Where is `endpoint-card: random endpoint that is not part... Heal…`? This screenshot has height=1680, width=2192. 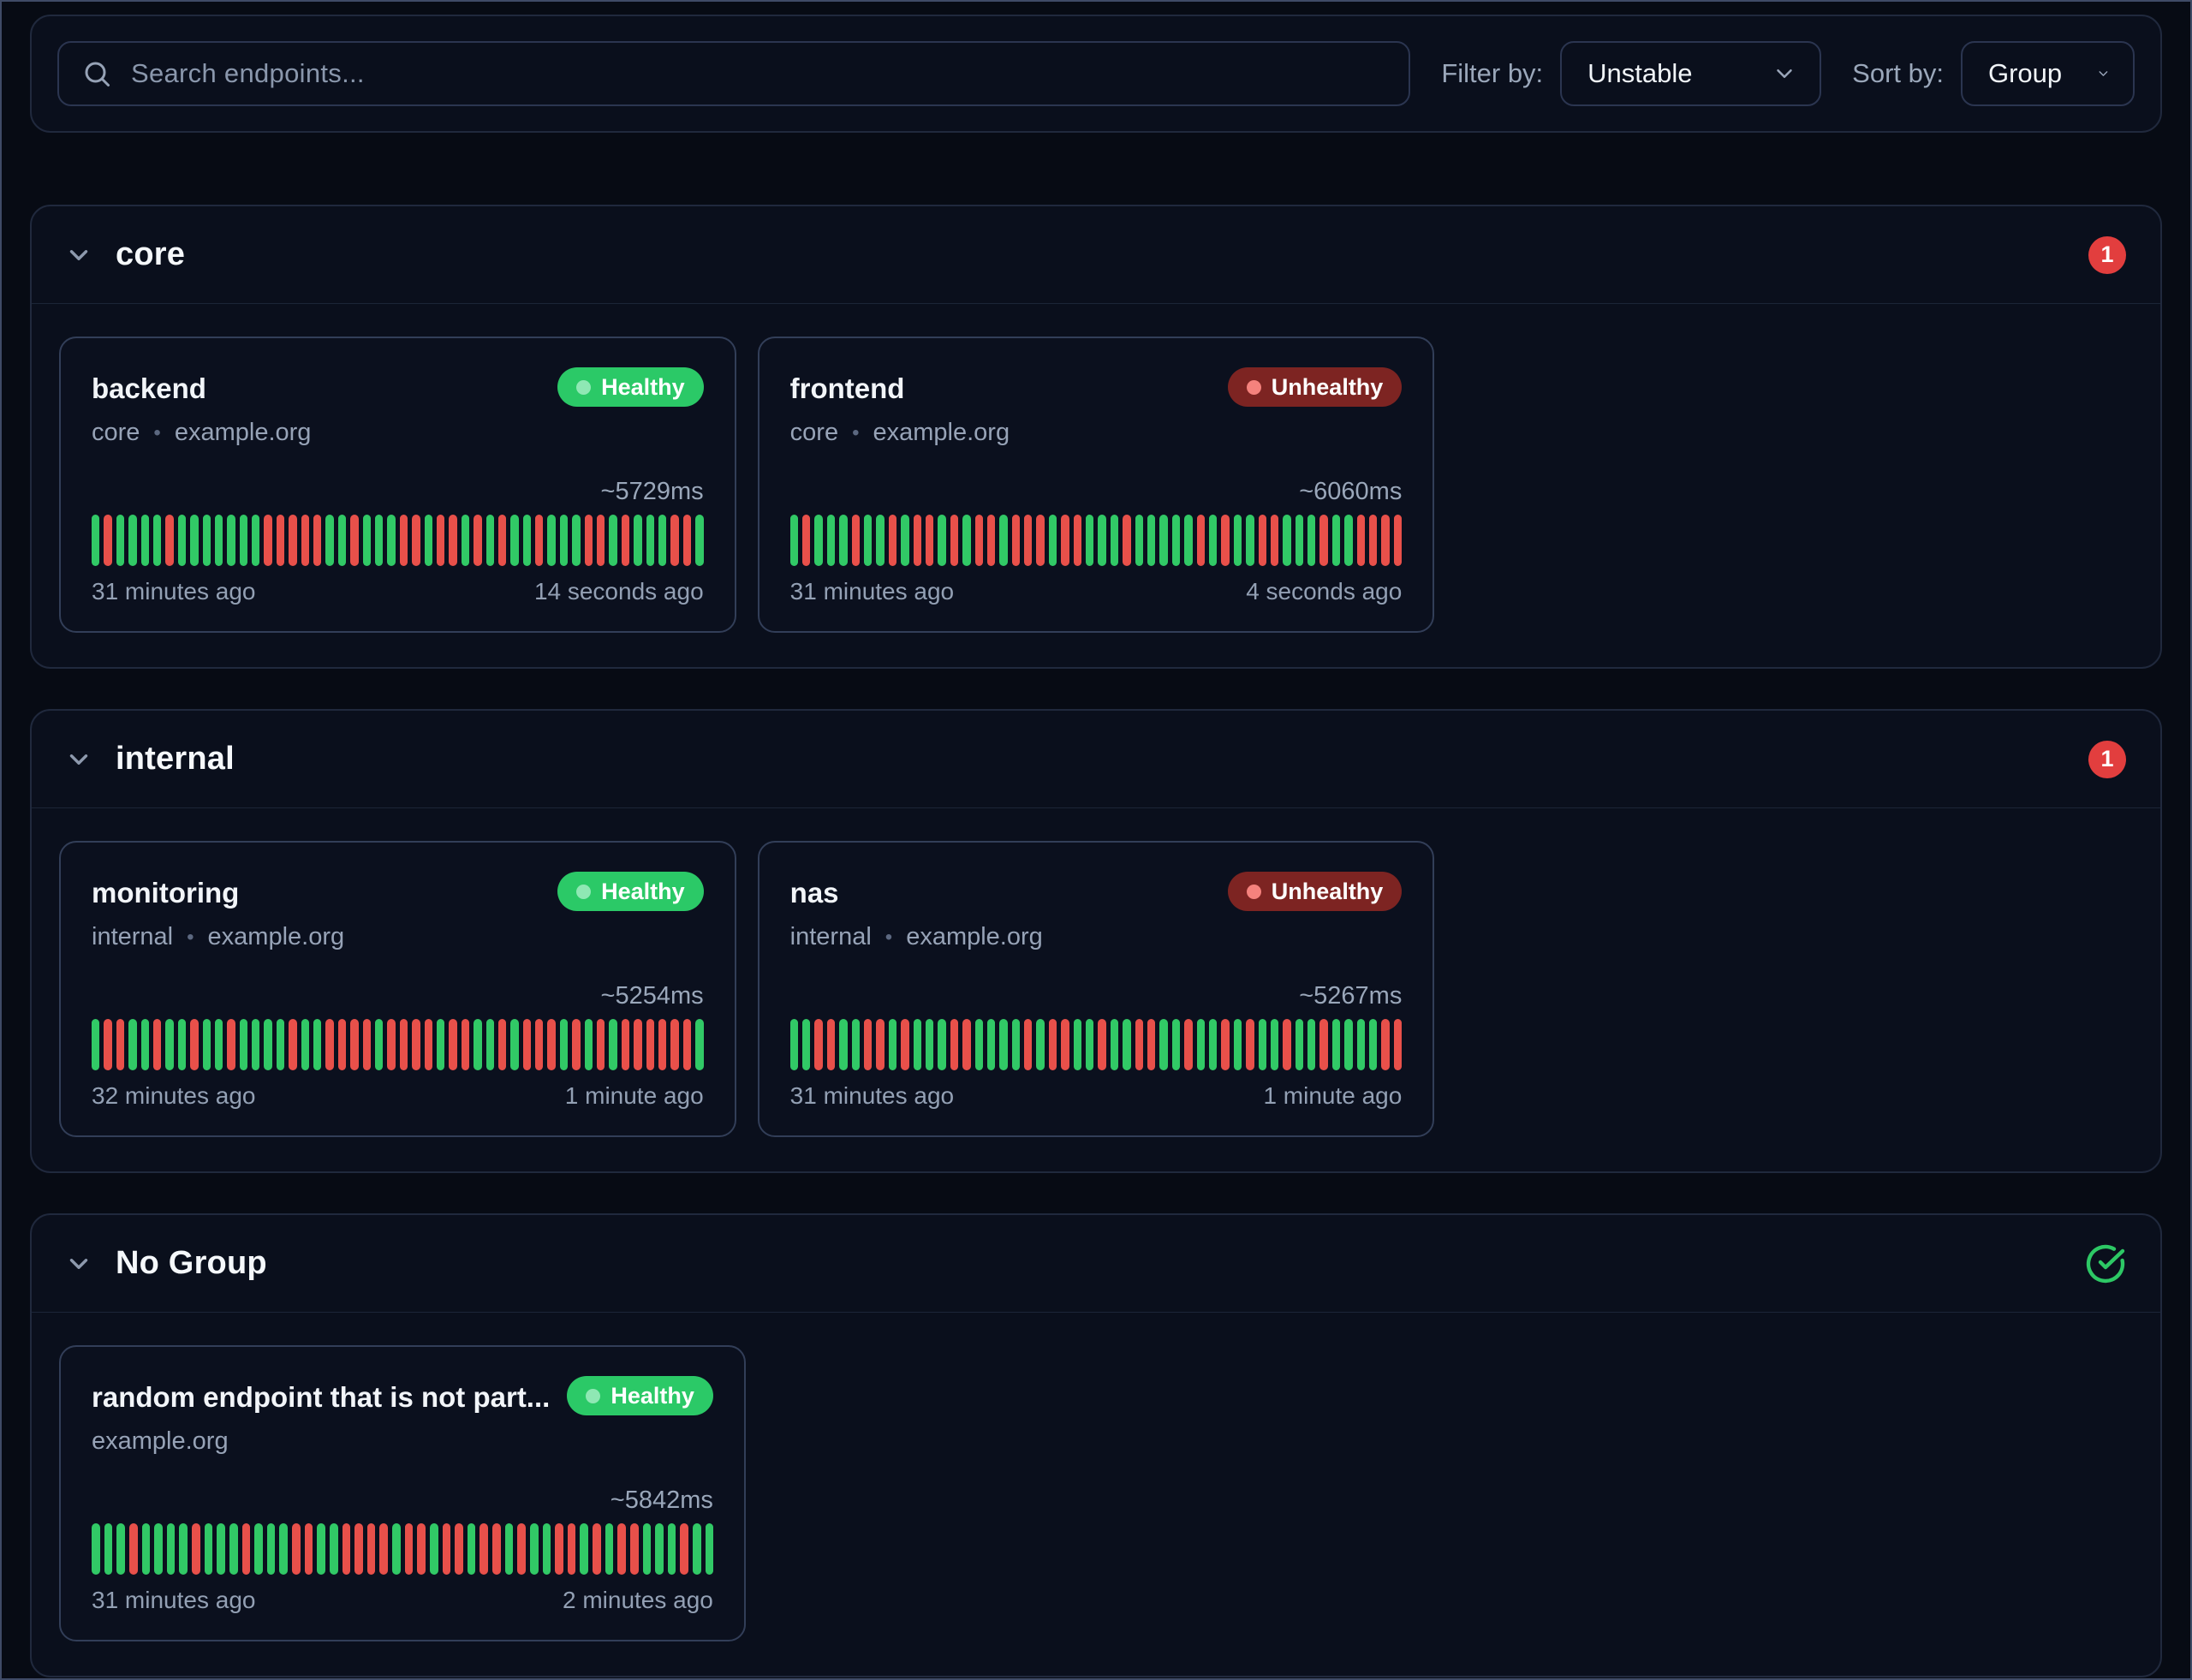 endpoint-card: random endpoint that is not part... Heal… is located at coordinates (402, 1493).